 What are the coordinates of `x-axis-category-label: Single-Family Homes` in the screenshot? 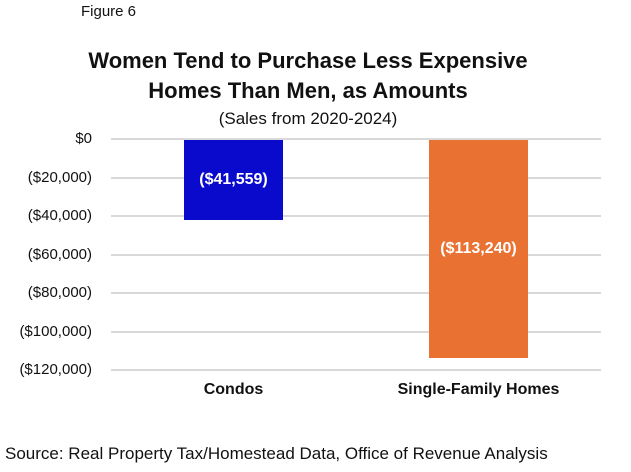 It's located at (478, 389).